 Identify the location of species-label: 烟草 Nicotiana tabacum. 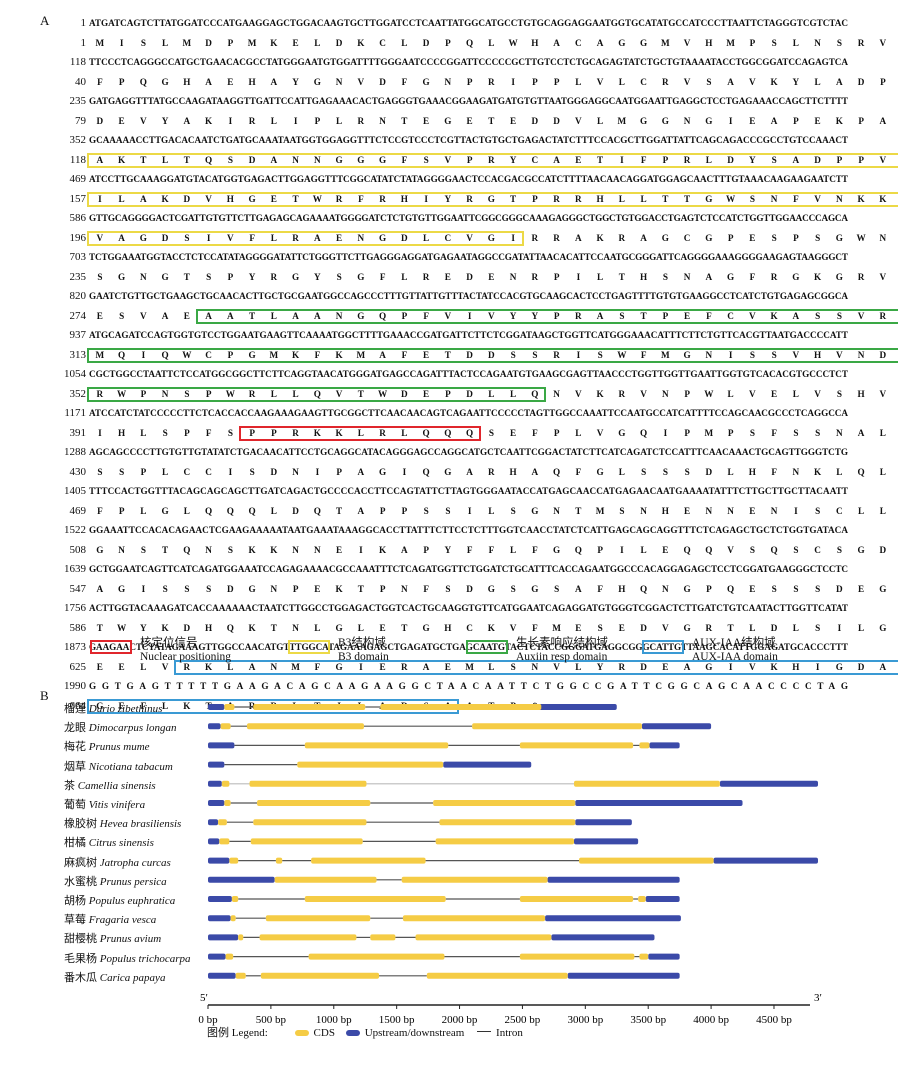
(118, 766).